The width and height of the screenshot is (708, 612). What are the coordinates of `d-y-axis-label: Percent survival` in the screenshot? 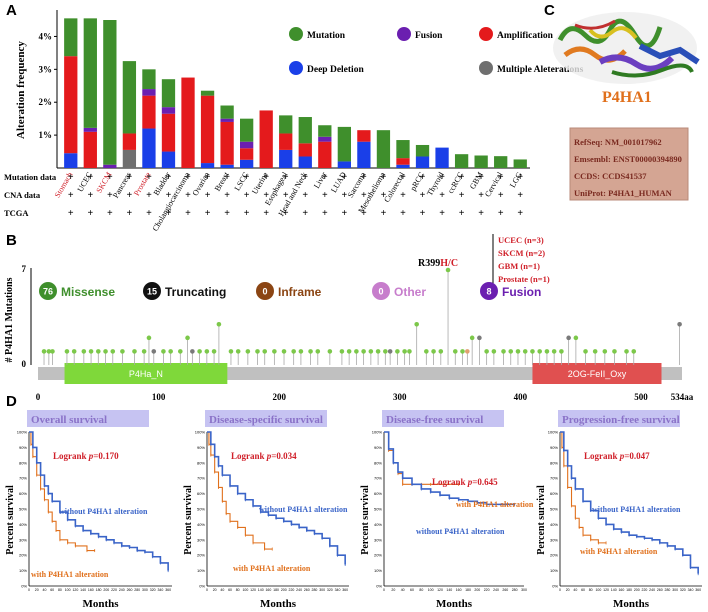 It's located at (188, 520).